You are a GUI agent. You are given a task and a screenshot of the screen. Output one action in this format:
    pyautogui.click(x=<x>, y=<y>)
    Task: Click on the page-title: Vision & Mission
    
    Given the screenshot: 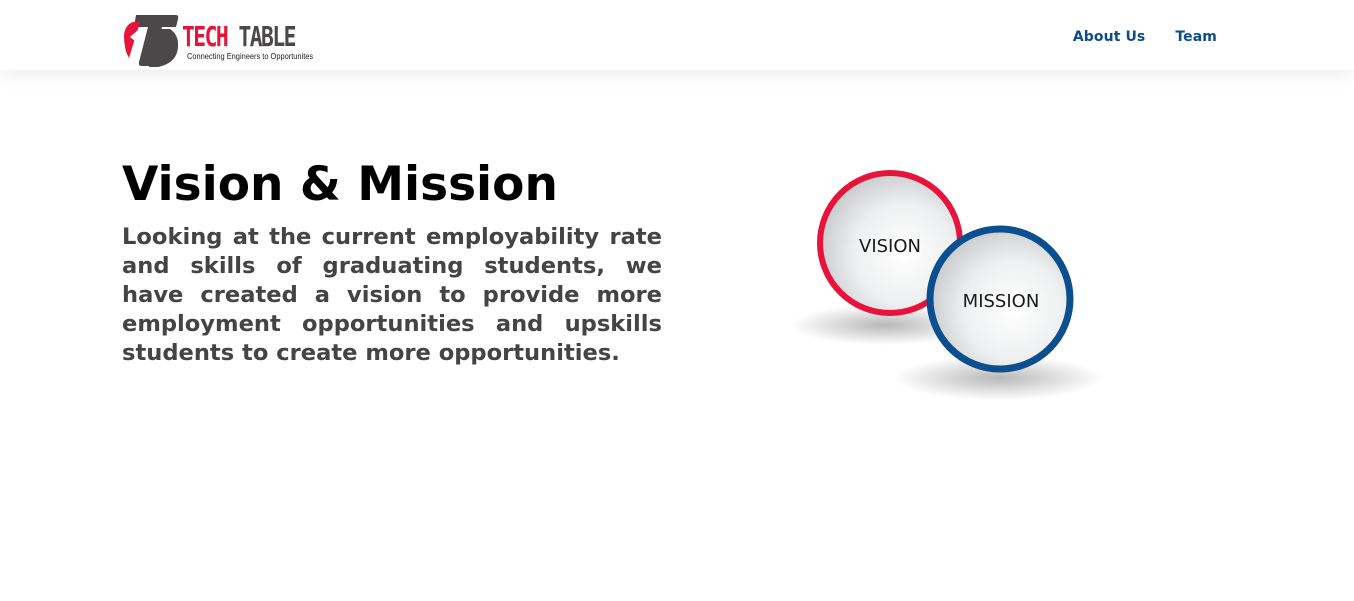 What is the action you would take?
    pyautogui.click(x=340, y=184)
    